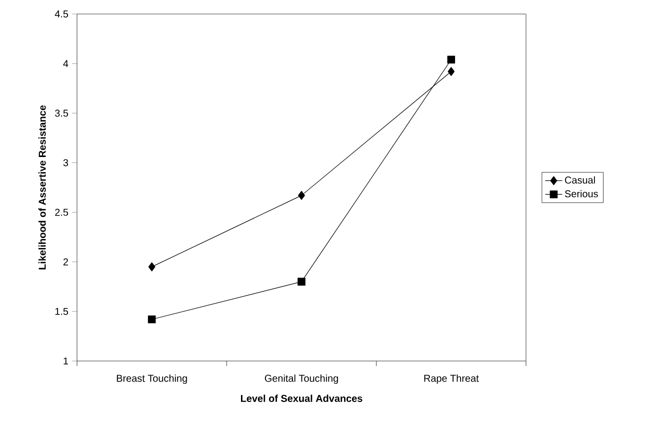 The height and width of the screenshot is (433, 655). I want to click on legend-label: Casual, so click(580, 180).